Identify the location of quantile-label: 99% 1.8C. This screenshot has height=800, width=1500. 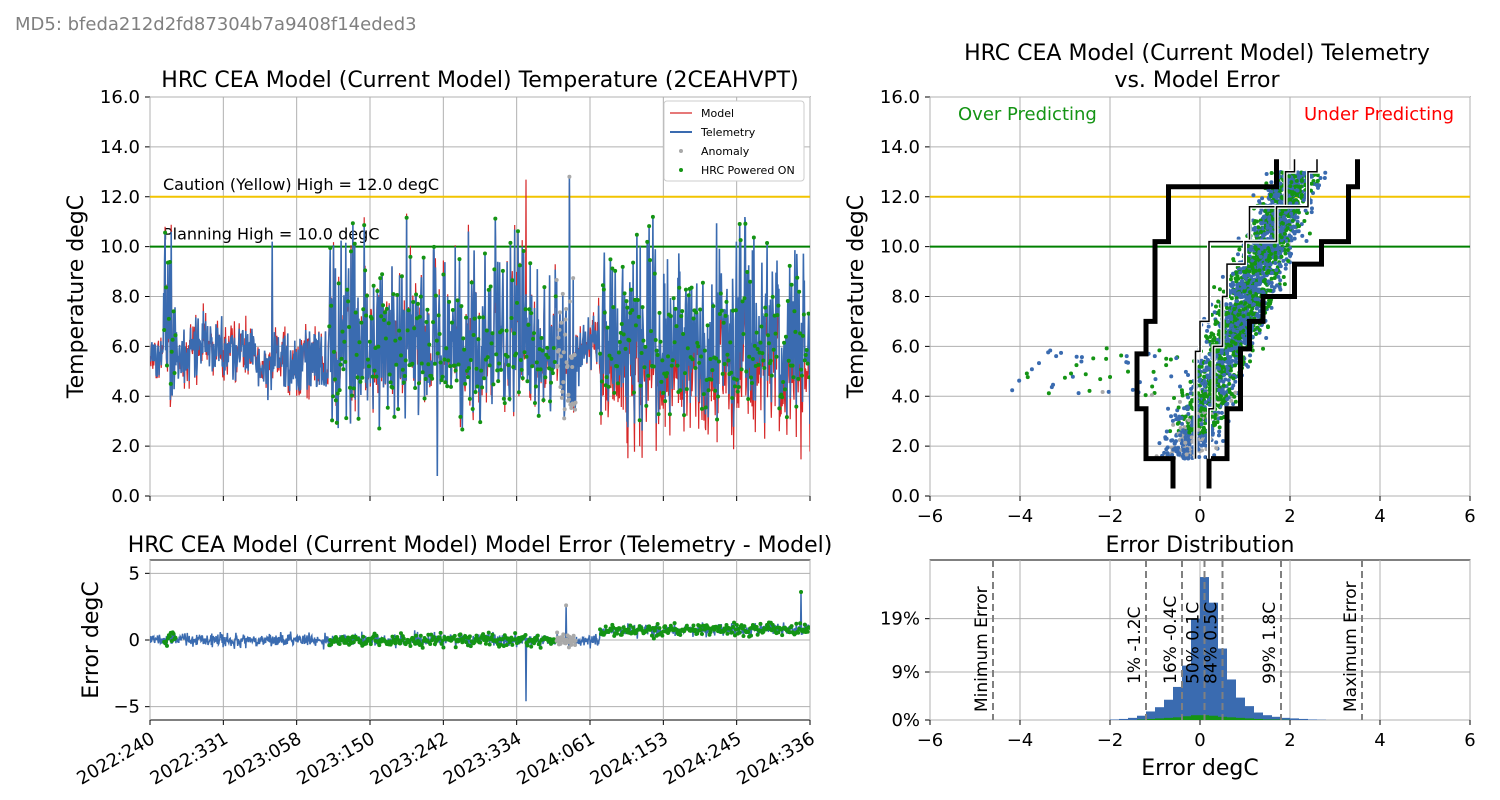
(1270, 643).